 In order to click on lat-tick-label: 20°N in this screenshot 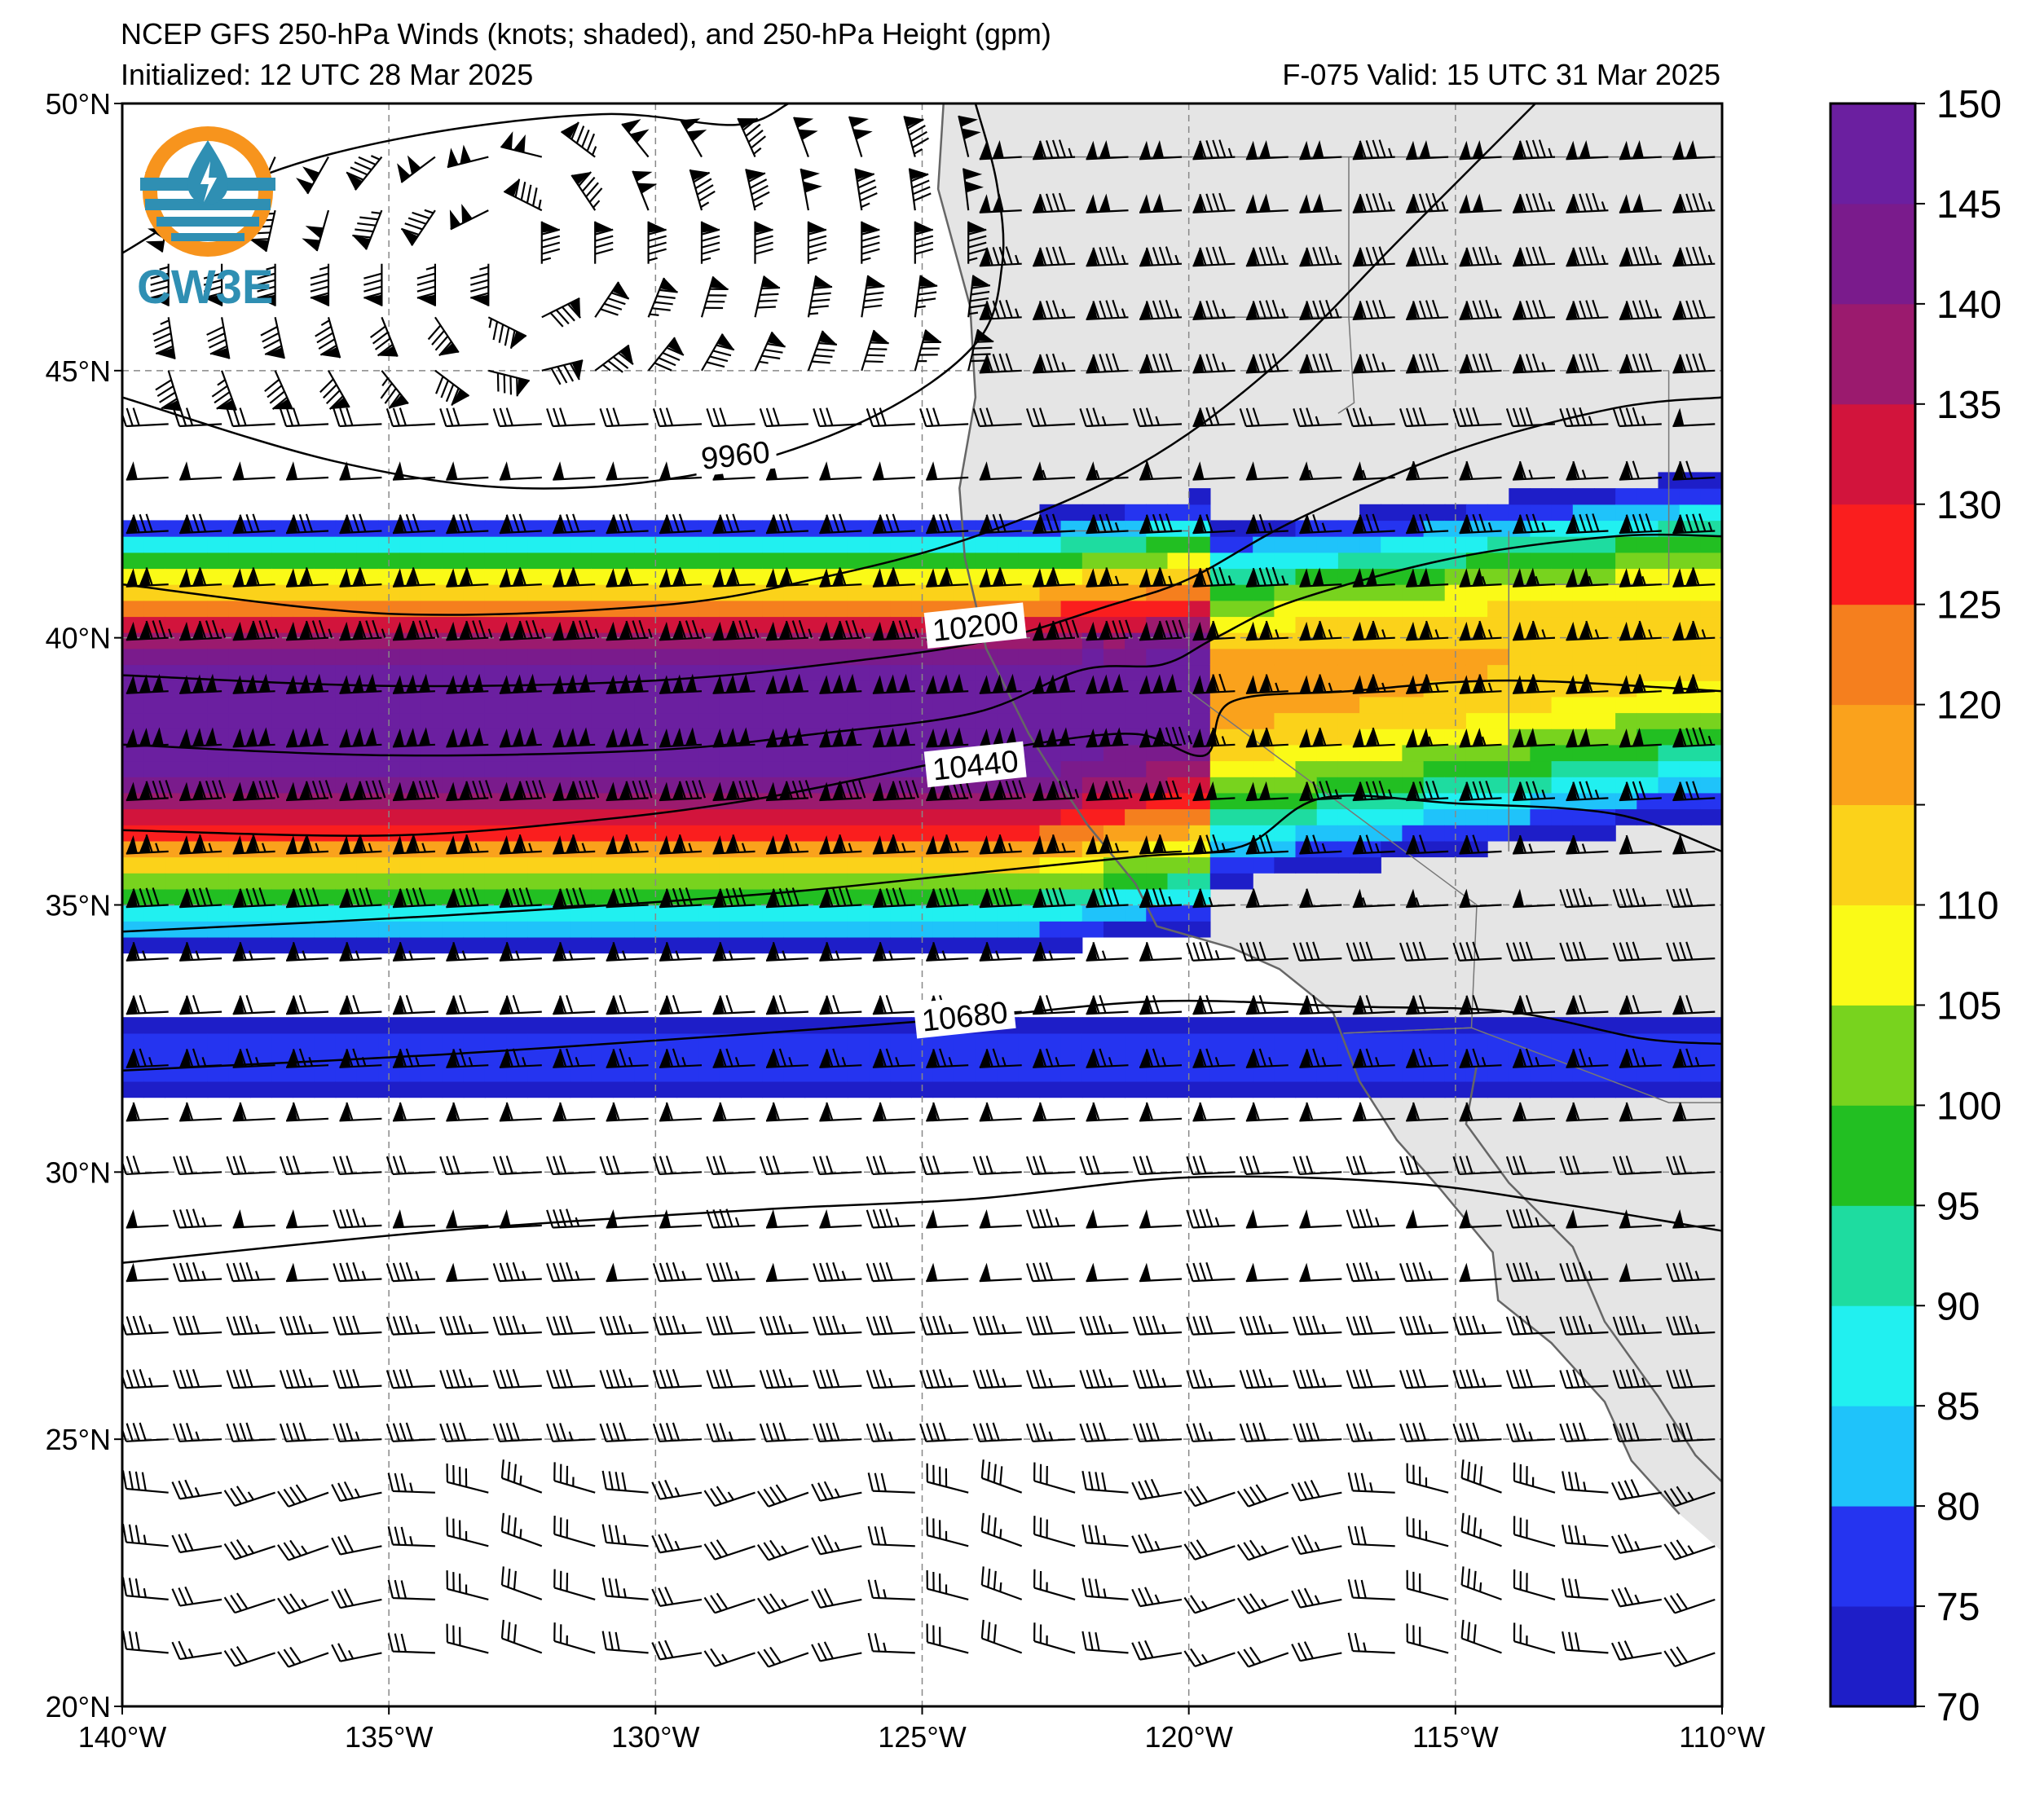, I will do `click(78, 1706)`.